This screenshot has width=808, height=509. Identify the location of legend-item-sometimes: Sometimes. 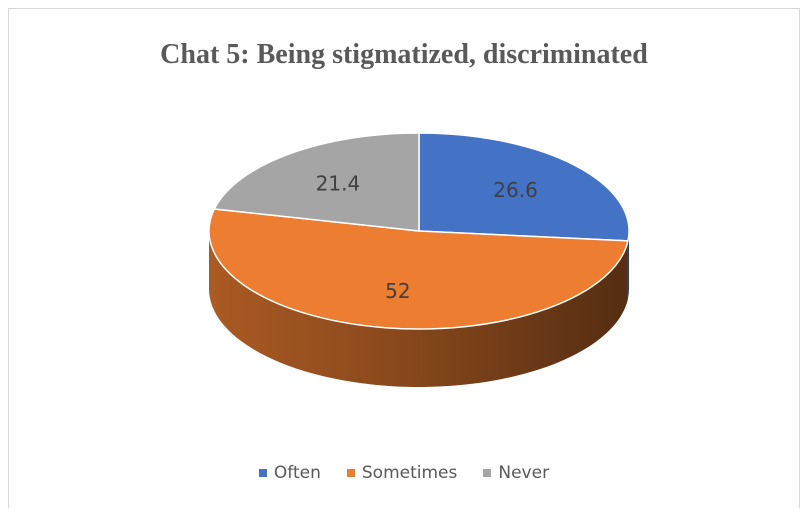
(402, 473).